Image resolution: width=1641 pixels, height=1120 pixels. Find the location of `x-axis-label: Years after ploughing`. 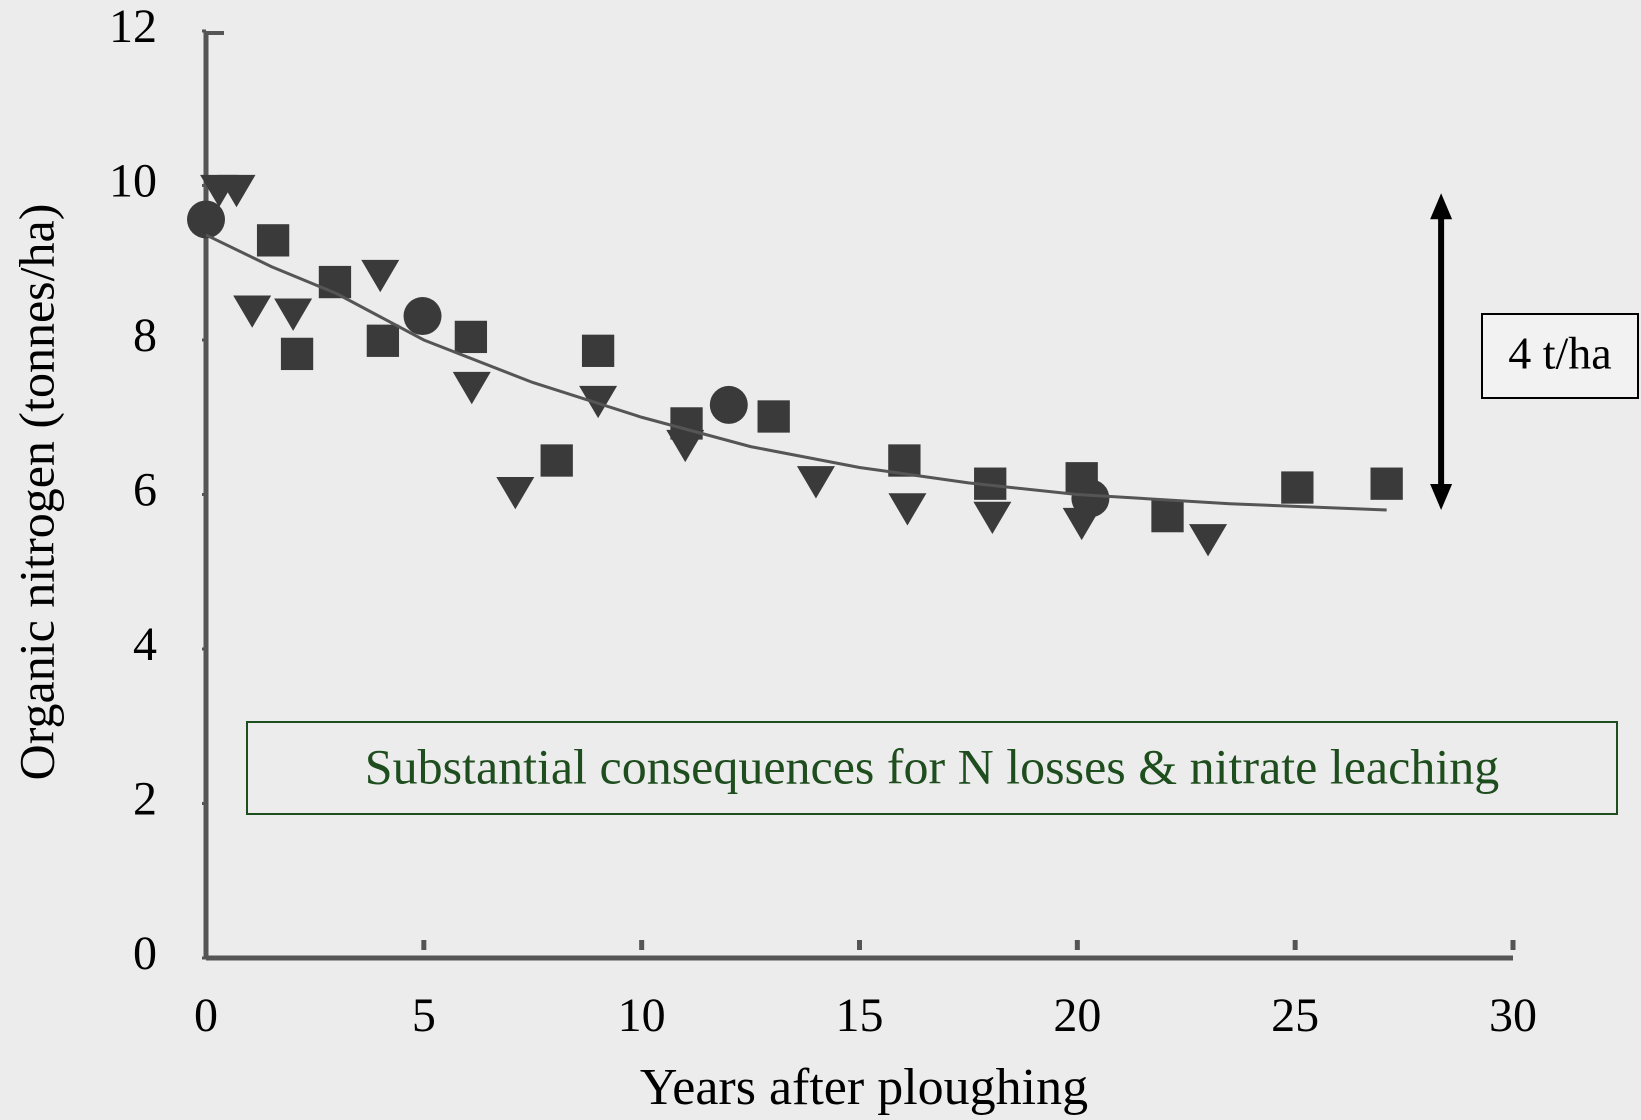

x-axis-label: Years after ploughing is located at coordinates (864, 1087).